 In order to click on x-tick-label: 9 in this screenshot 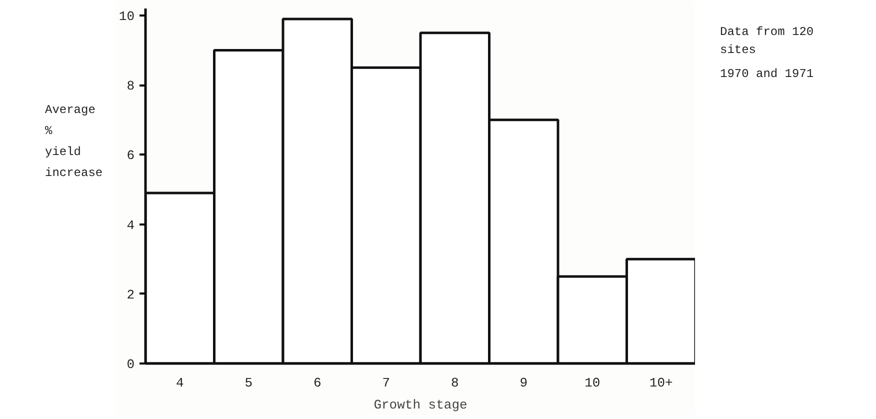, I will do `click(524, 383)`.